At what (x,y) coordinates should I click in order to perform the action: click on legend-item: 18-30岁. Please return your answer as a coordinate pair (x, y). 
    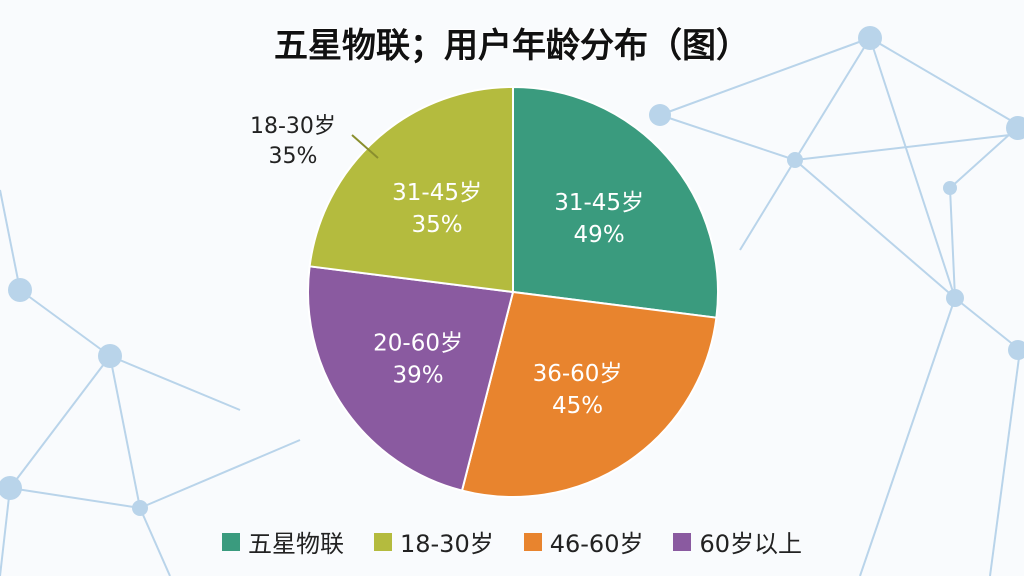
    Looking at the image, I should click on (433, 541).